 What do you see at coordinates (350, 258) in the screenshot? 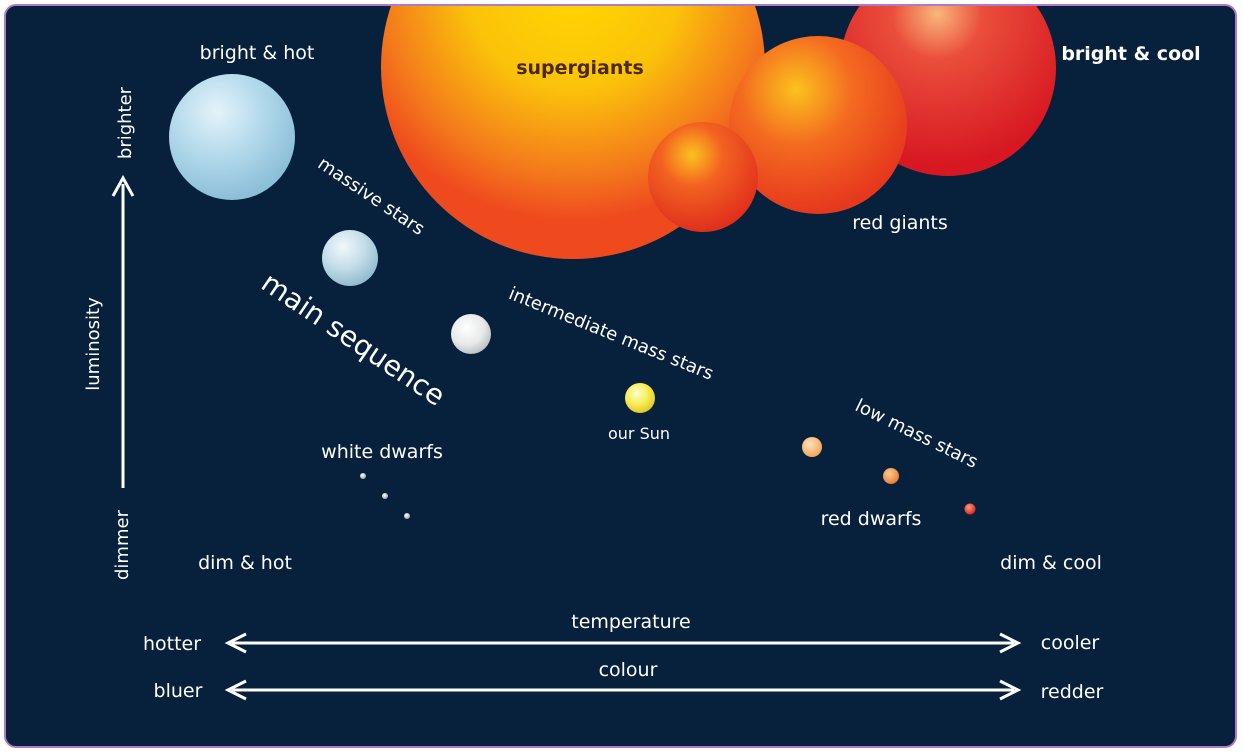
I see `massive-star` at bounding box center [350, 258].